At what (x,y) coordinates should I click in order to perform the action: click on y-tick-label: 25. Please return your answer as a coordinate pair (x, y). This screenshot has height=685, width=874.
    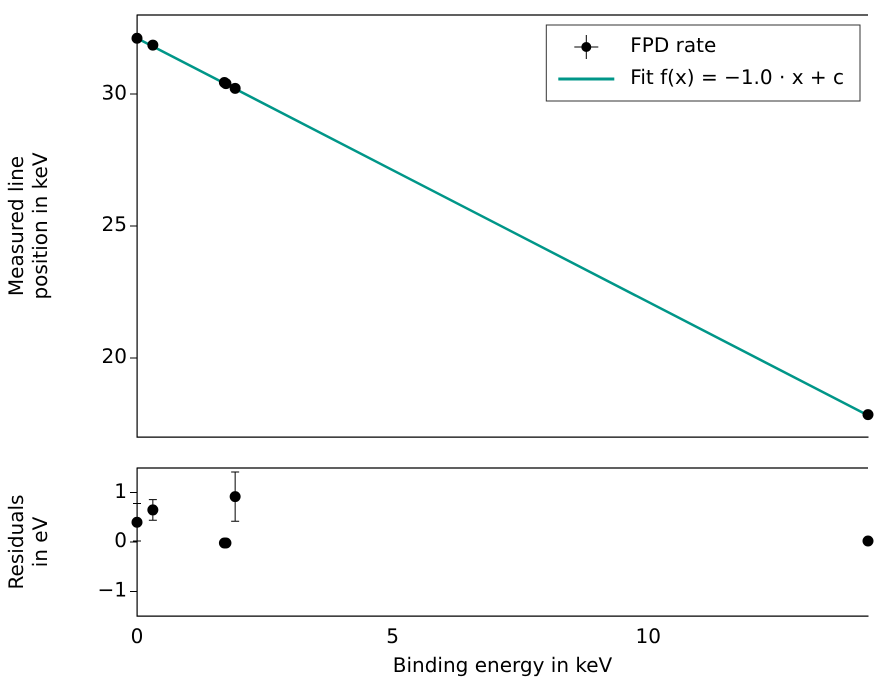
    Looking at the image, I should click on (114, 224).